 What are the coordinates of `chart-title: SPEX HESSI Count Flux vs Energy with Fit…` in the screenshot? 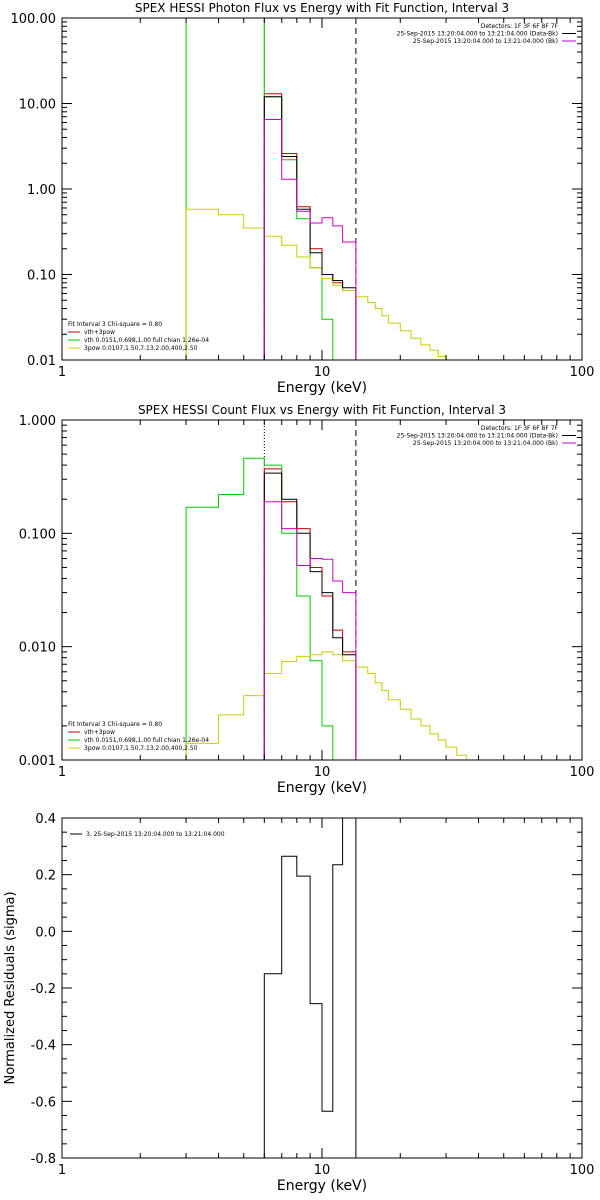 It's located at (322, 410).